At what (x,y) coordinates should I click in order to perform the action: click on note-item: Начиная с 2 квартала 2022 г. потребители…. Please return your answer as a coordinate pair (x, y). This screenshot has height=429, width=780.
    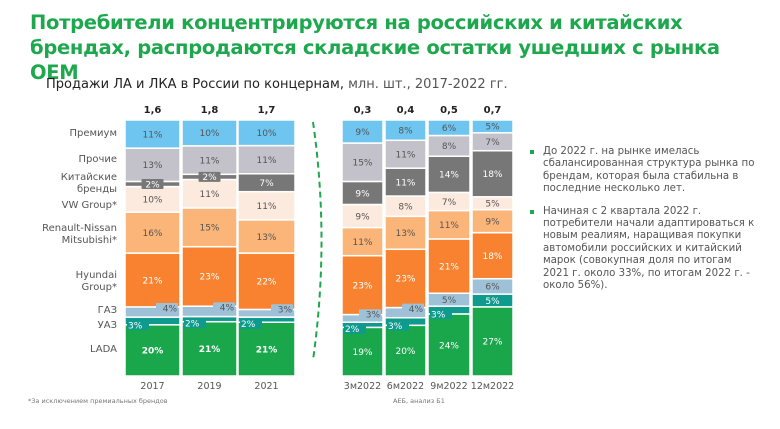
    Looking at the image, I should click on (645, 249).